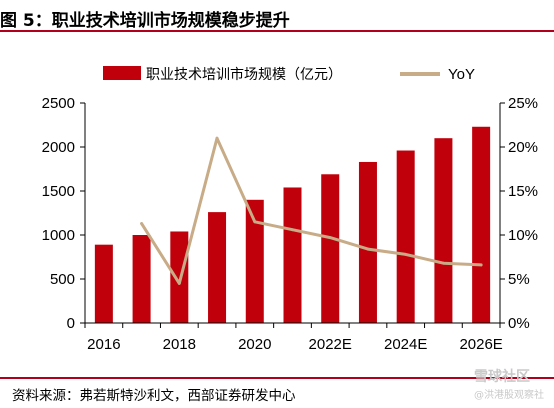  Describe the element at coordinates (367, 242) in the screenshot. I see `bar-2023E` at that location.